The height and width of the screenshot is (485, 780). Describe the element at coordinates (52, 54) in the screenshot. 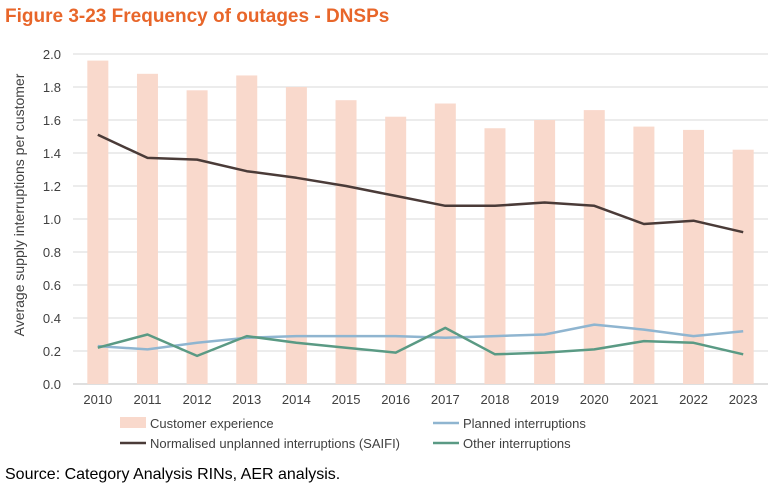

I see `y-tick-label: 2.0` at that location.